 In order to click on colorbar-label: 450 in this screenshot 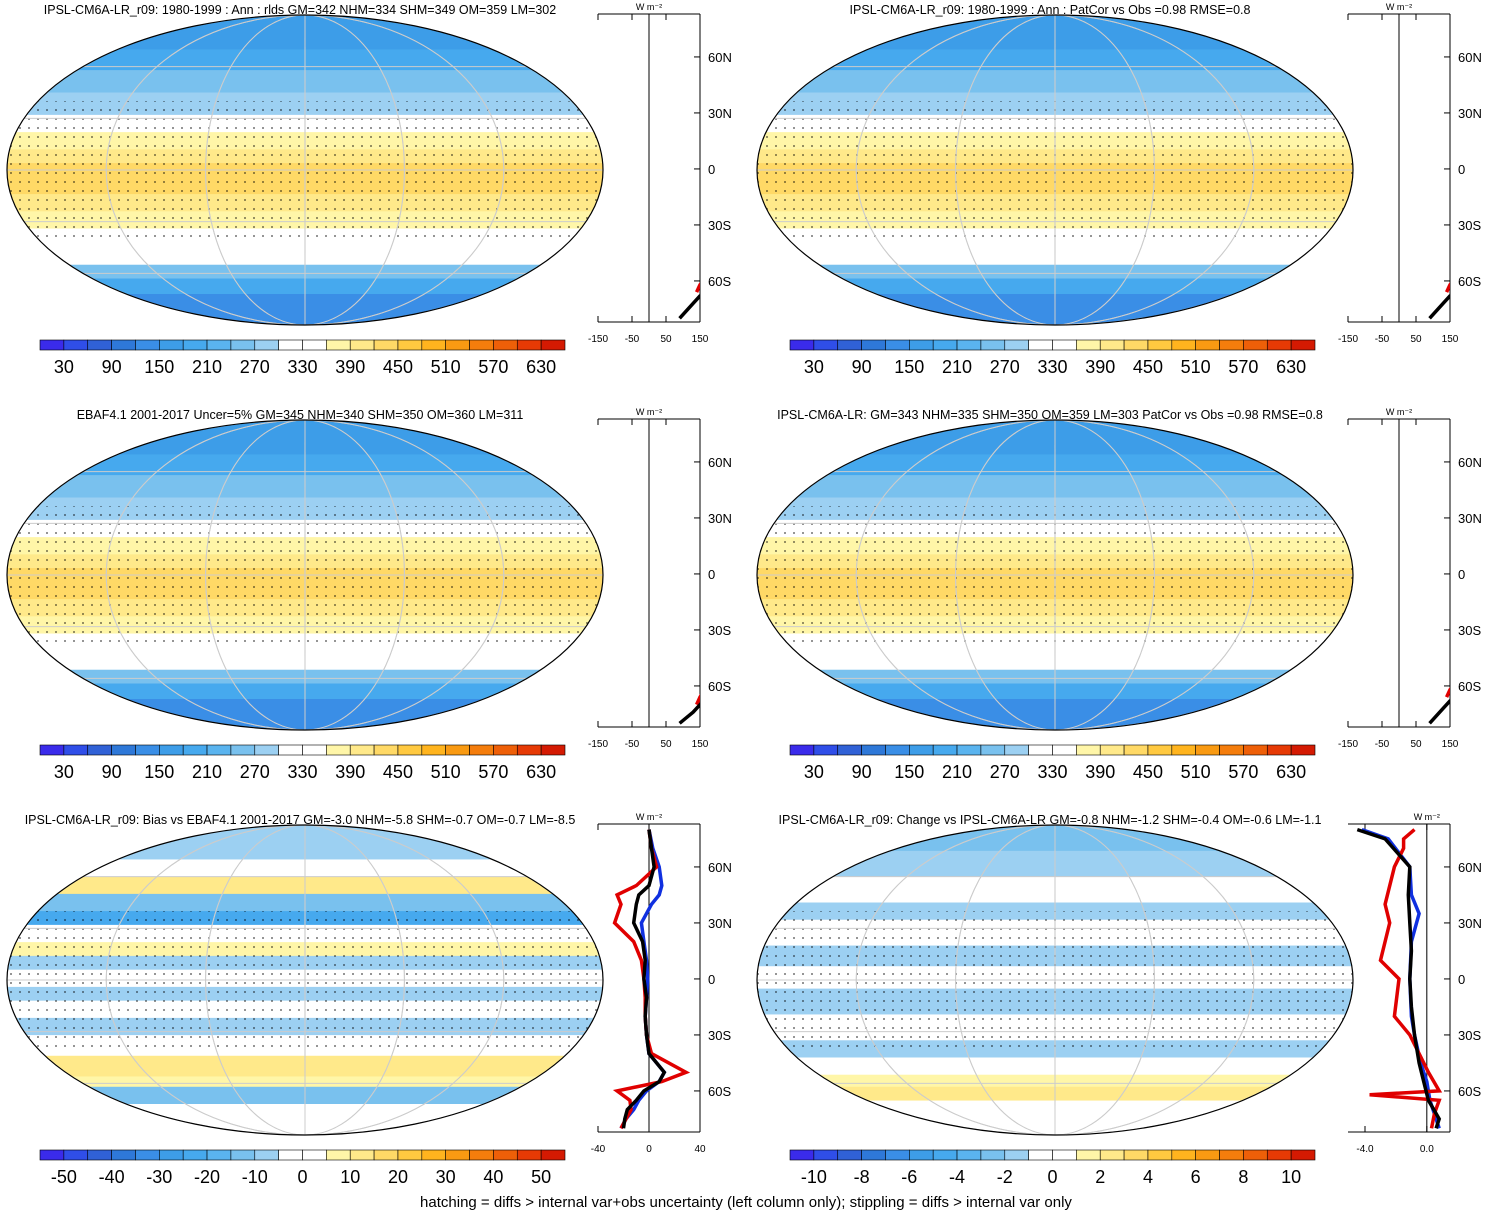, I will do `click(1148, 367)`.